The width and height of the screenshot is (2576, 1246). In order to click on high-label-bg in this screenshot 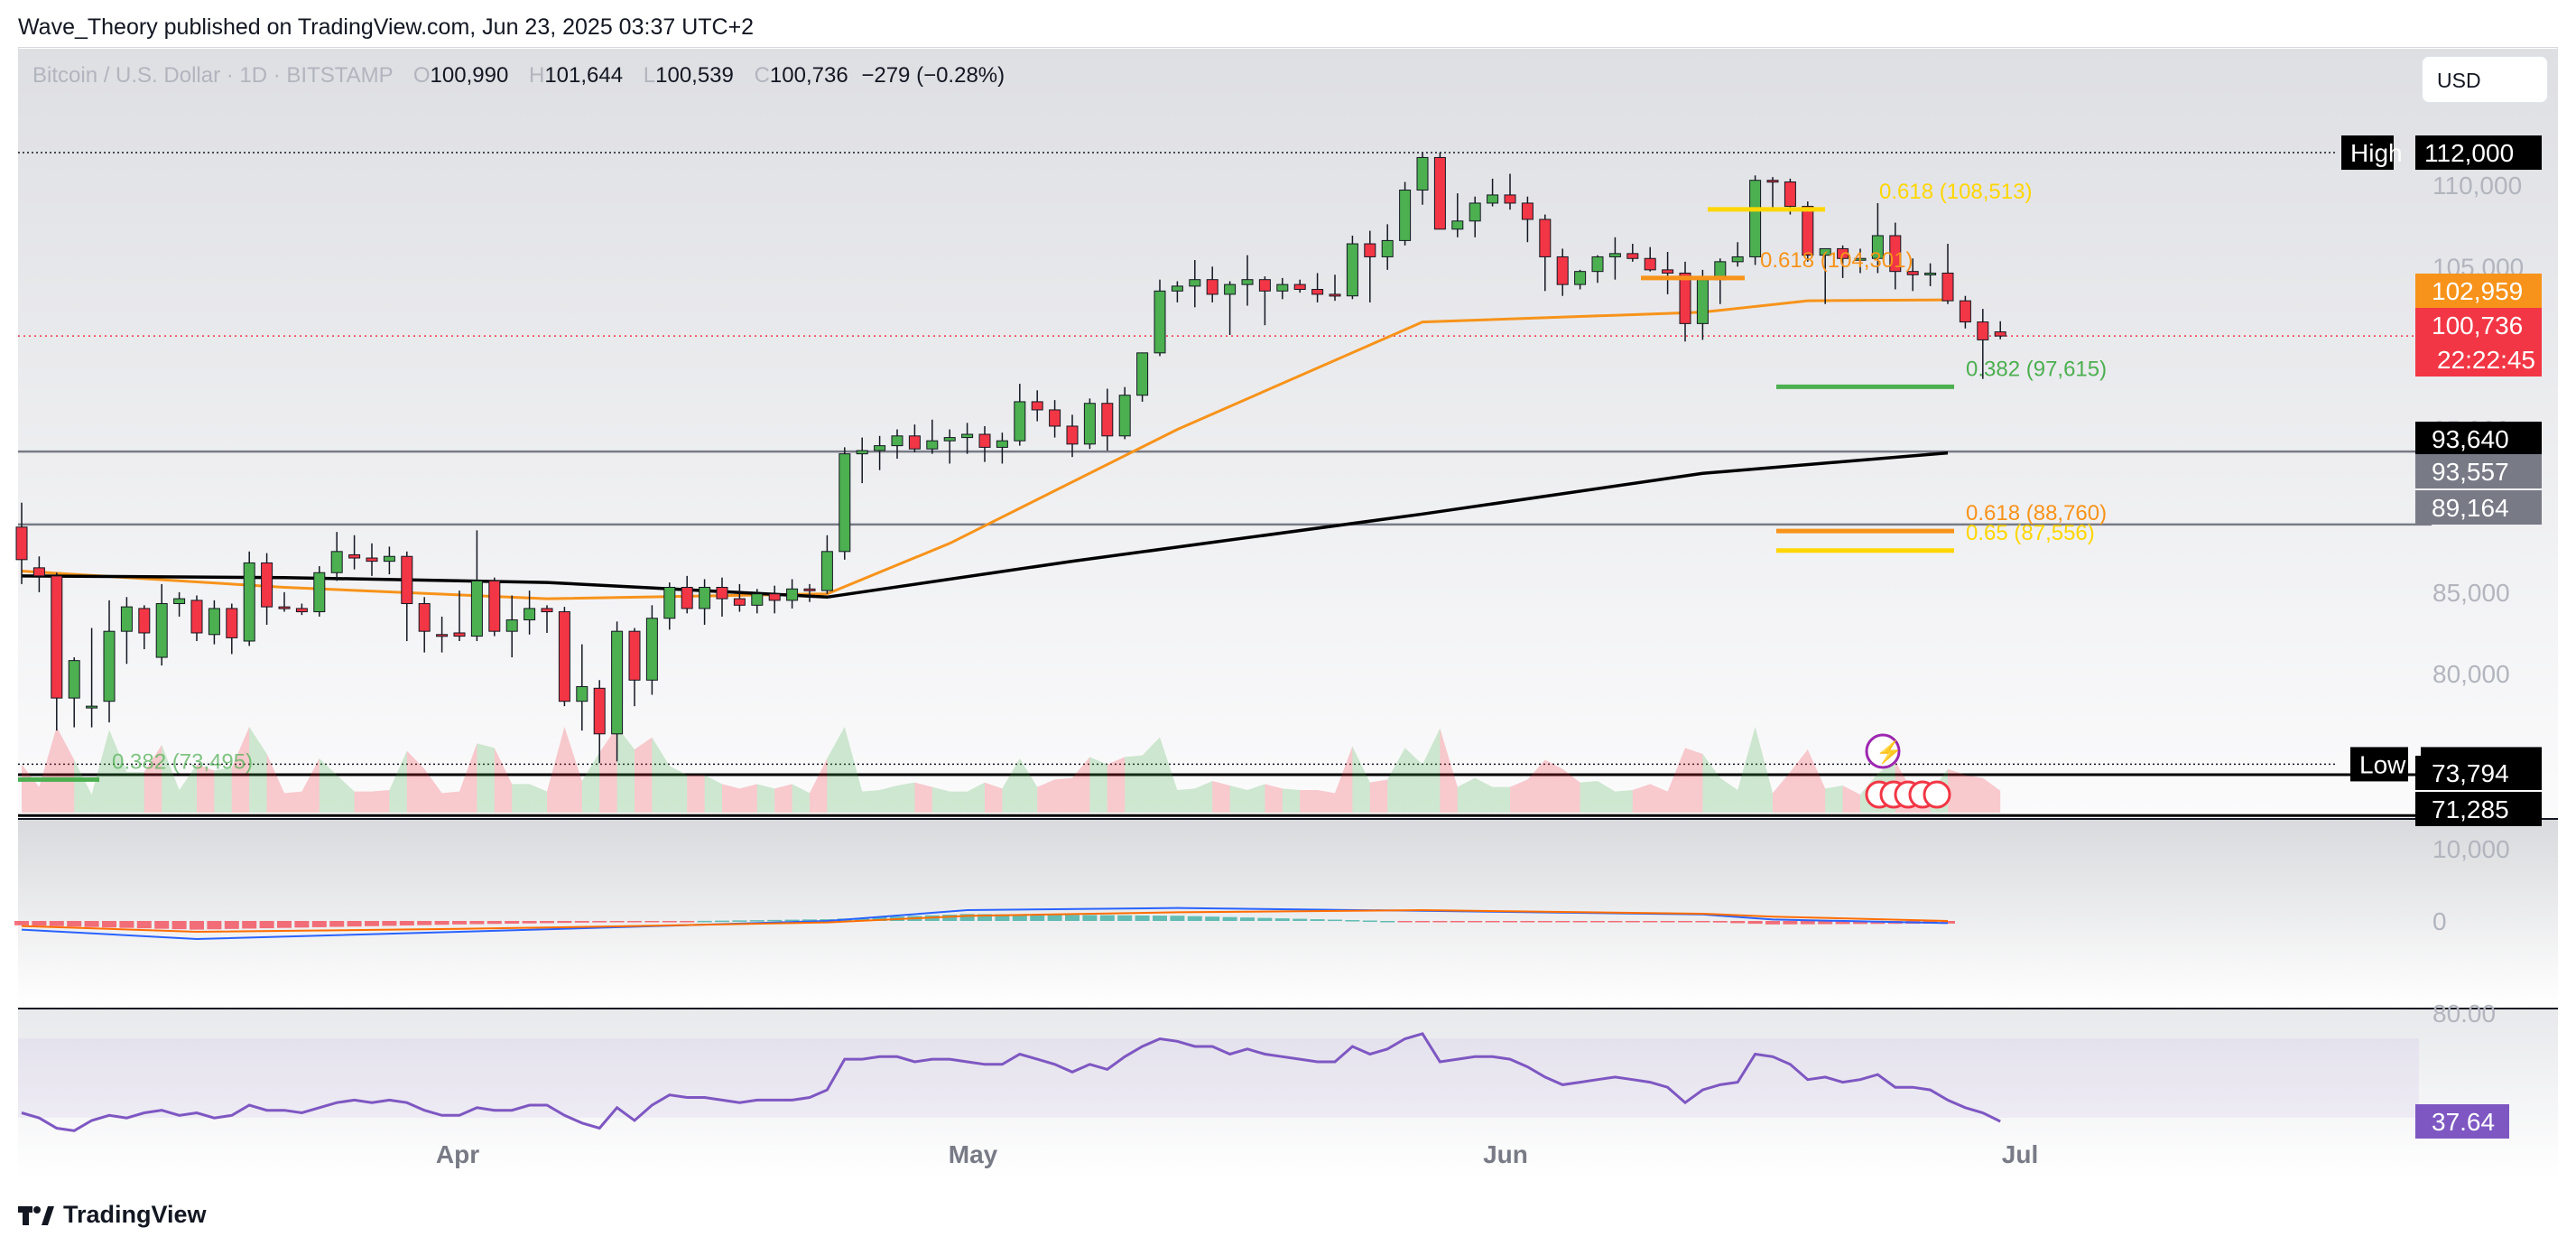, I will do `click(2367, 153)`.